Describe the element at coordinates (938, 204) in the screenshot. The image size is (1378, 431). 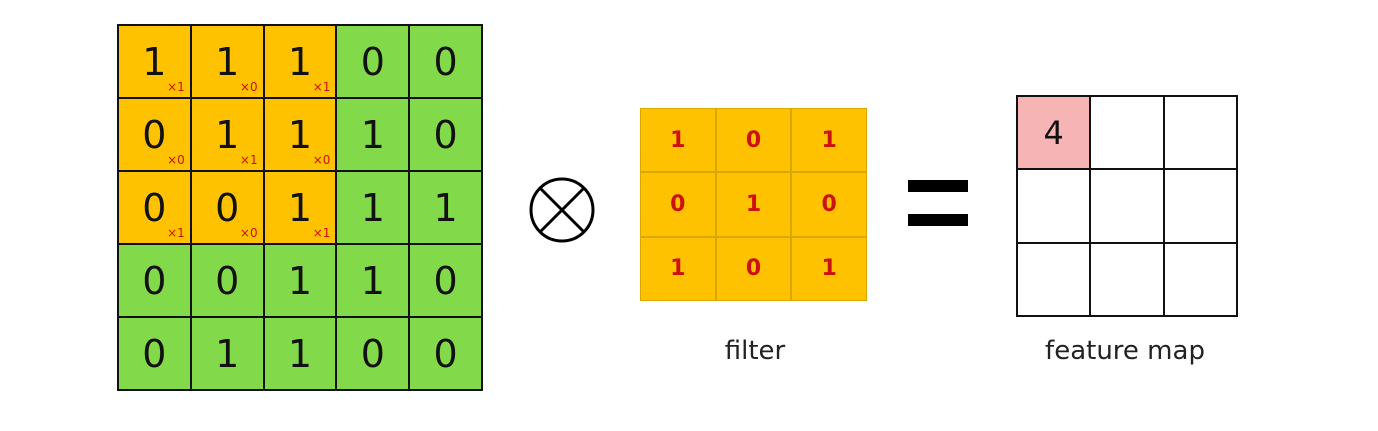
I see `equals-icon` at that location.